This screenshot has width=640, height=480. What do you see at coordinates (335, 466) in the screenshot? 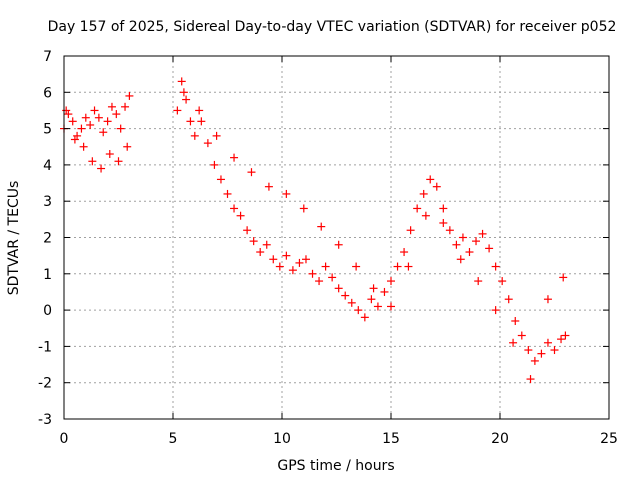
I see `x-axis-label: GPS time / hours` at bounding box center [335, 466].